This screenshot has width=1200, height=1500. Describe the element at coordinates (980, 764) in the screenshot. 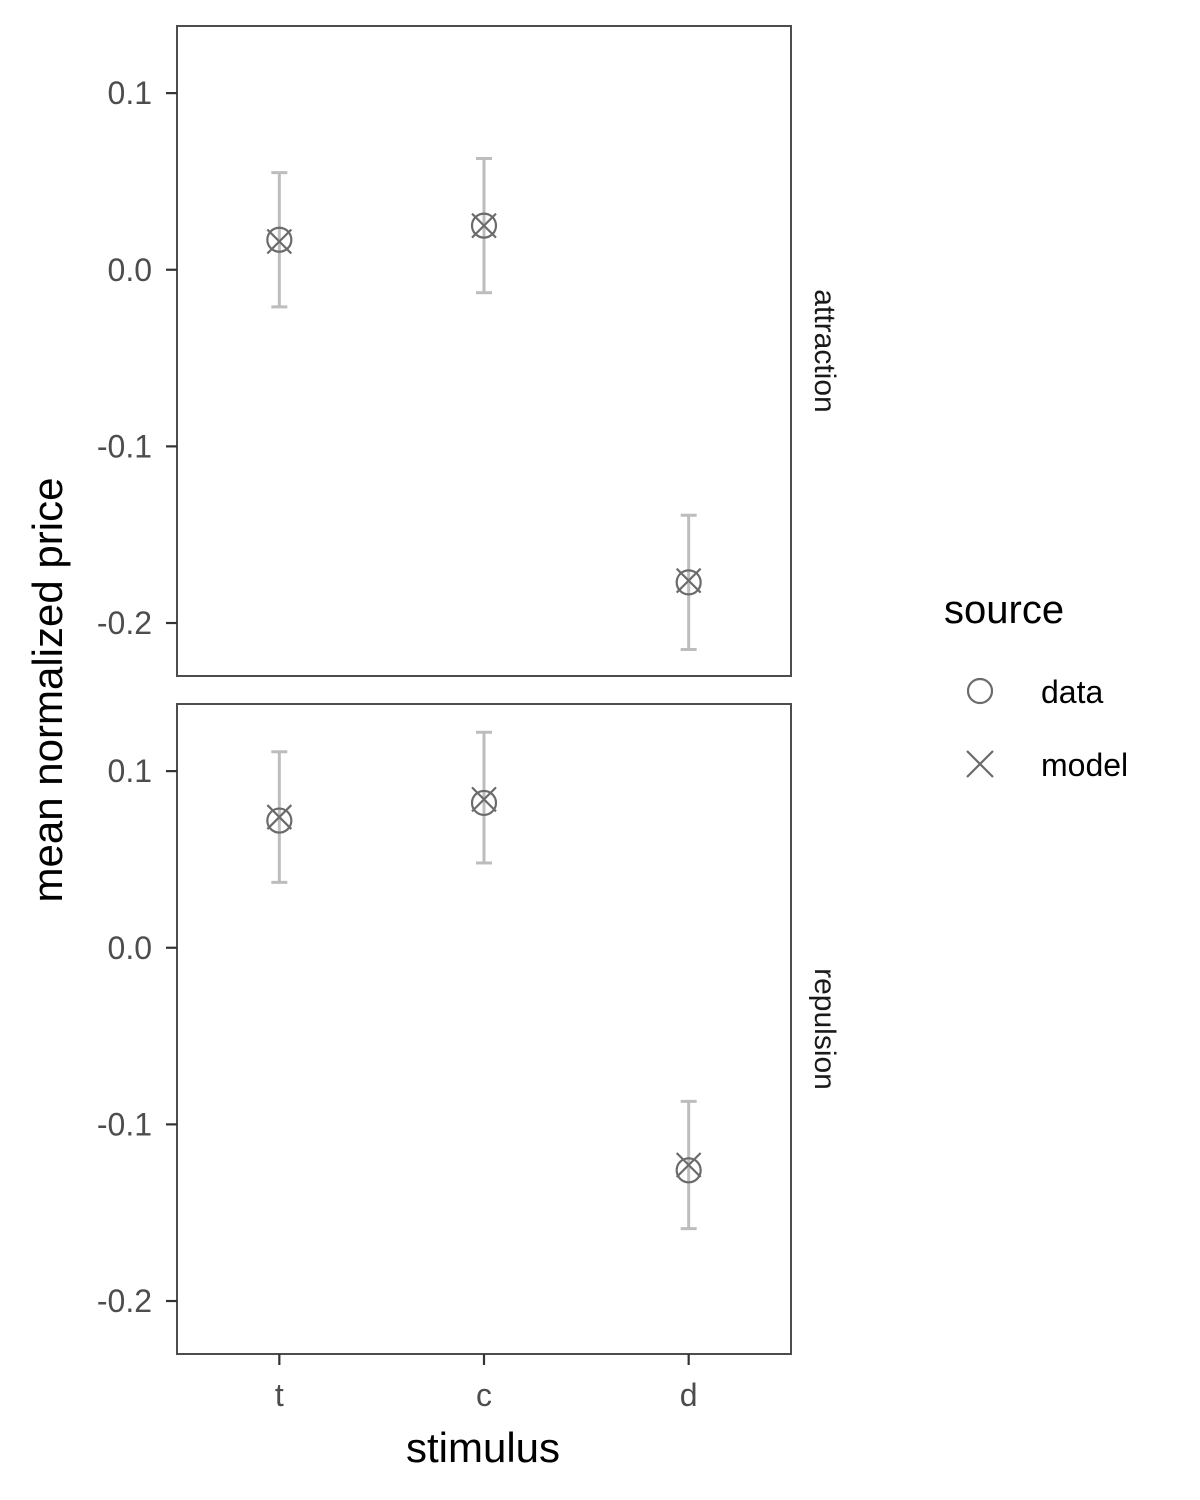

I see `legend-key-model-cross-icon` at that location.